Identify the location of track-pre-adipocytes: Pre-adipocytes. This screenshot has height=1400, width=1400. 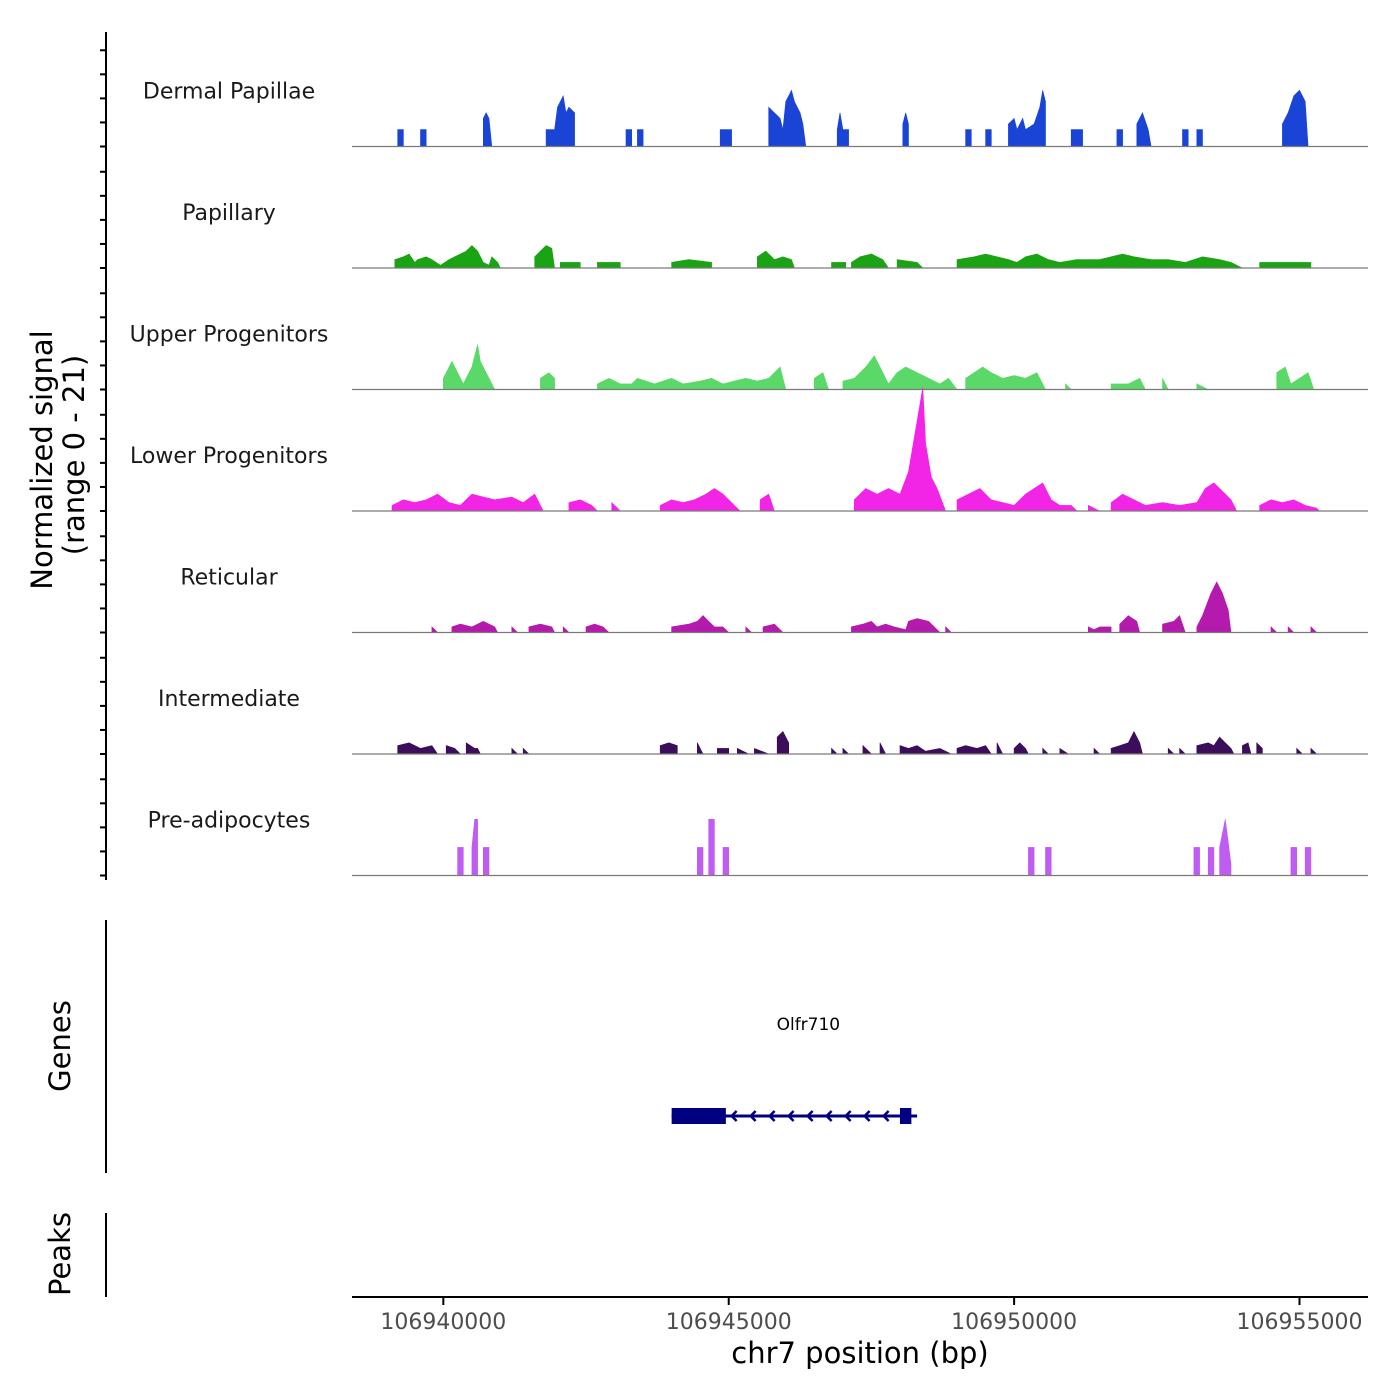
(758, 843).